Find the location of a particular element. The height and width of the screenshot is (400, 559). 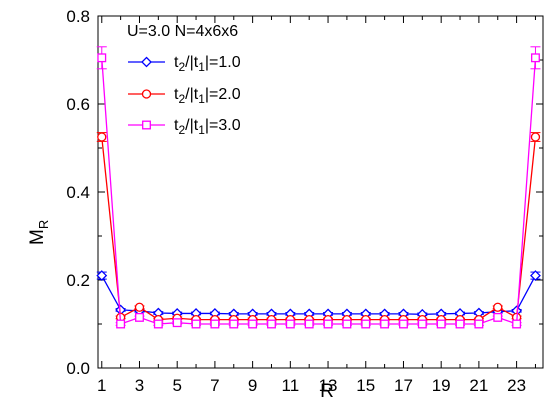

x-tick-label: 3 is located at coordinates (139, 385).